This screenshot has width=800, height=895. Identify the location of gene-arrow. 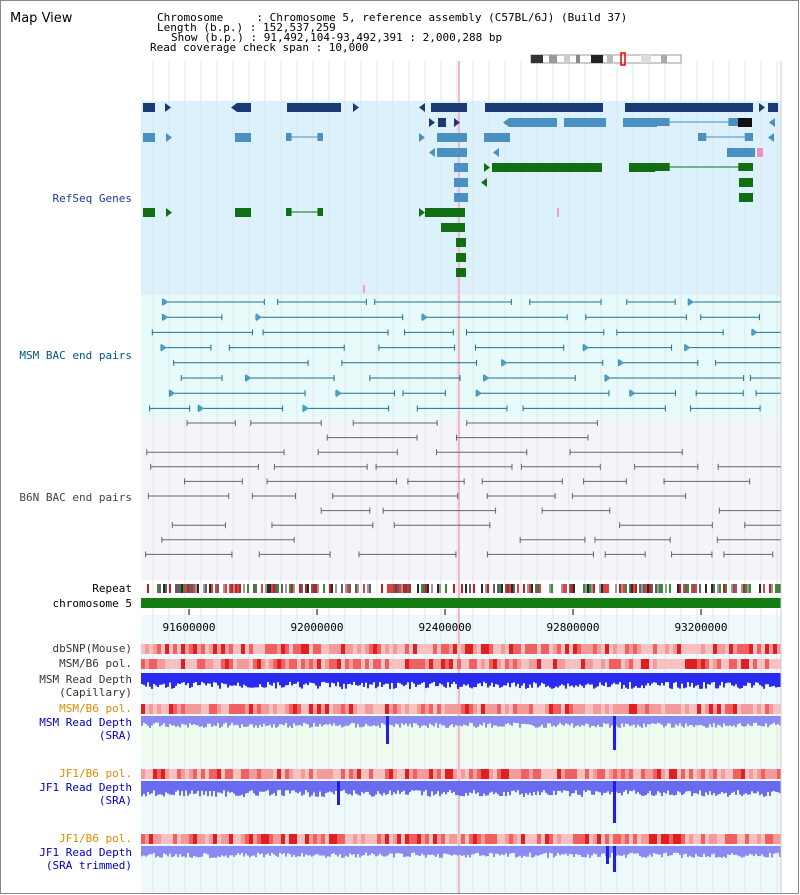
(169, 212).